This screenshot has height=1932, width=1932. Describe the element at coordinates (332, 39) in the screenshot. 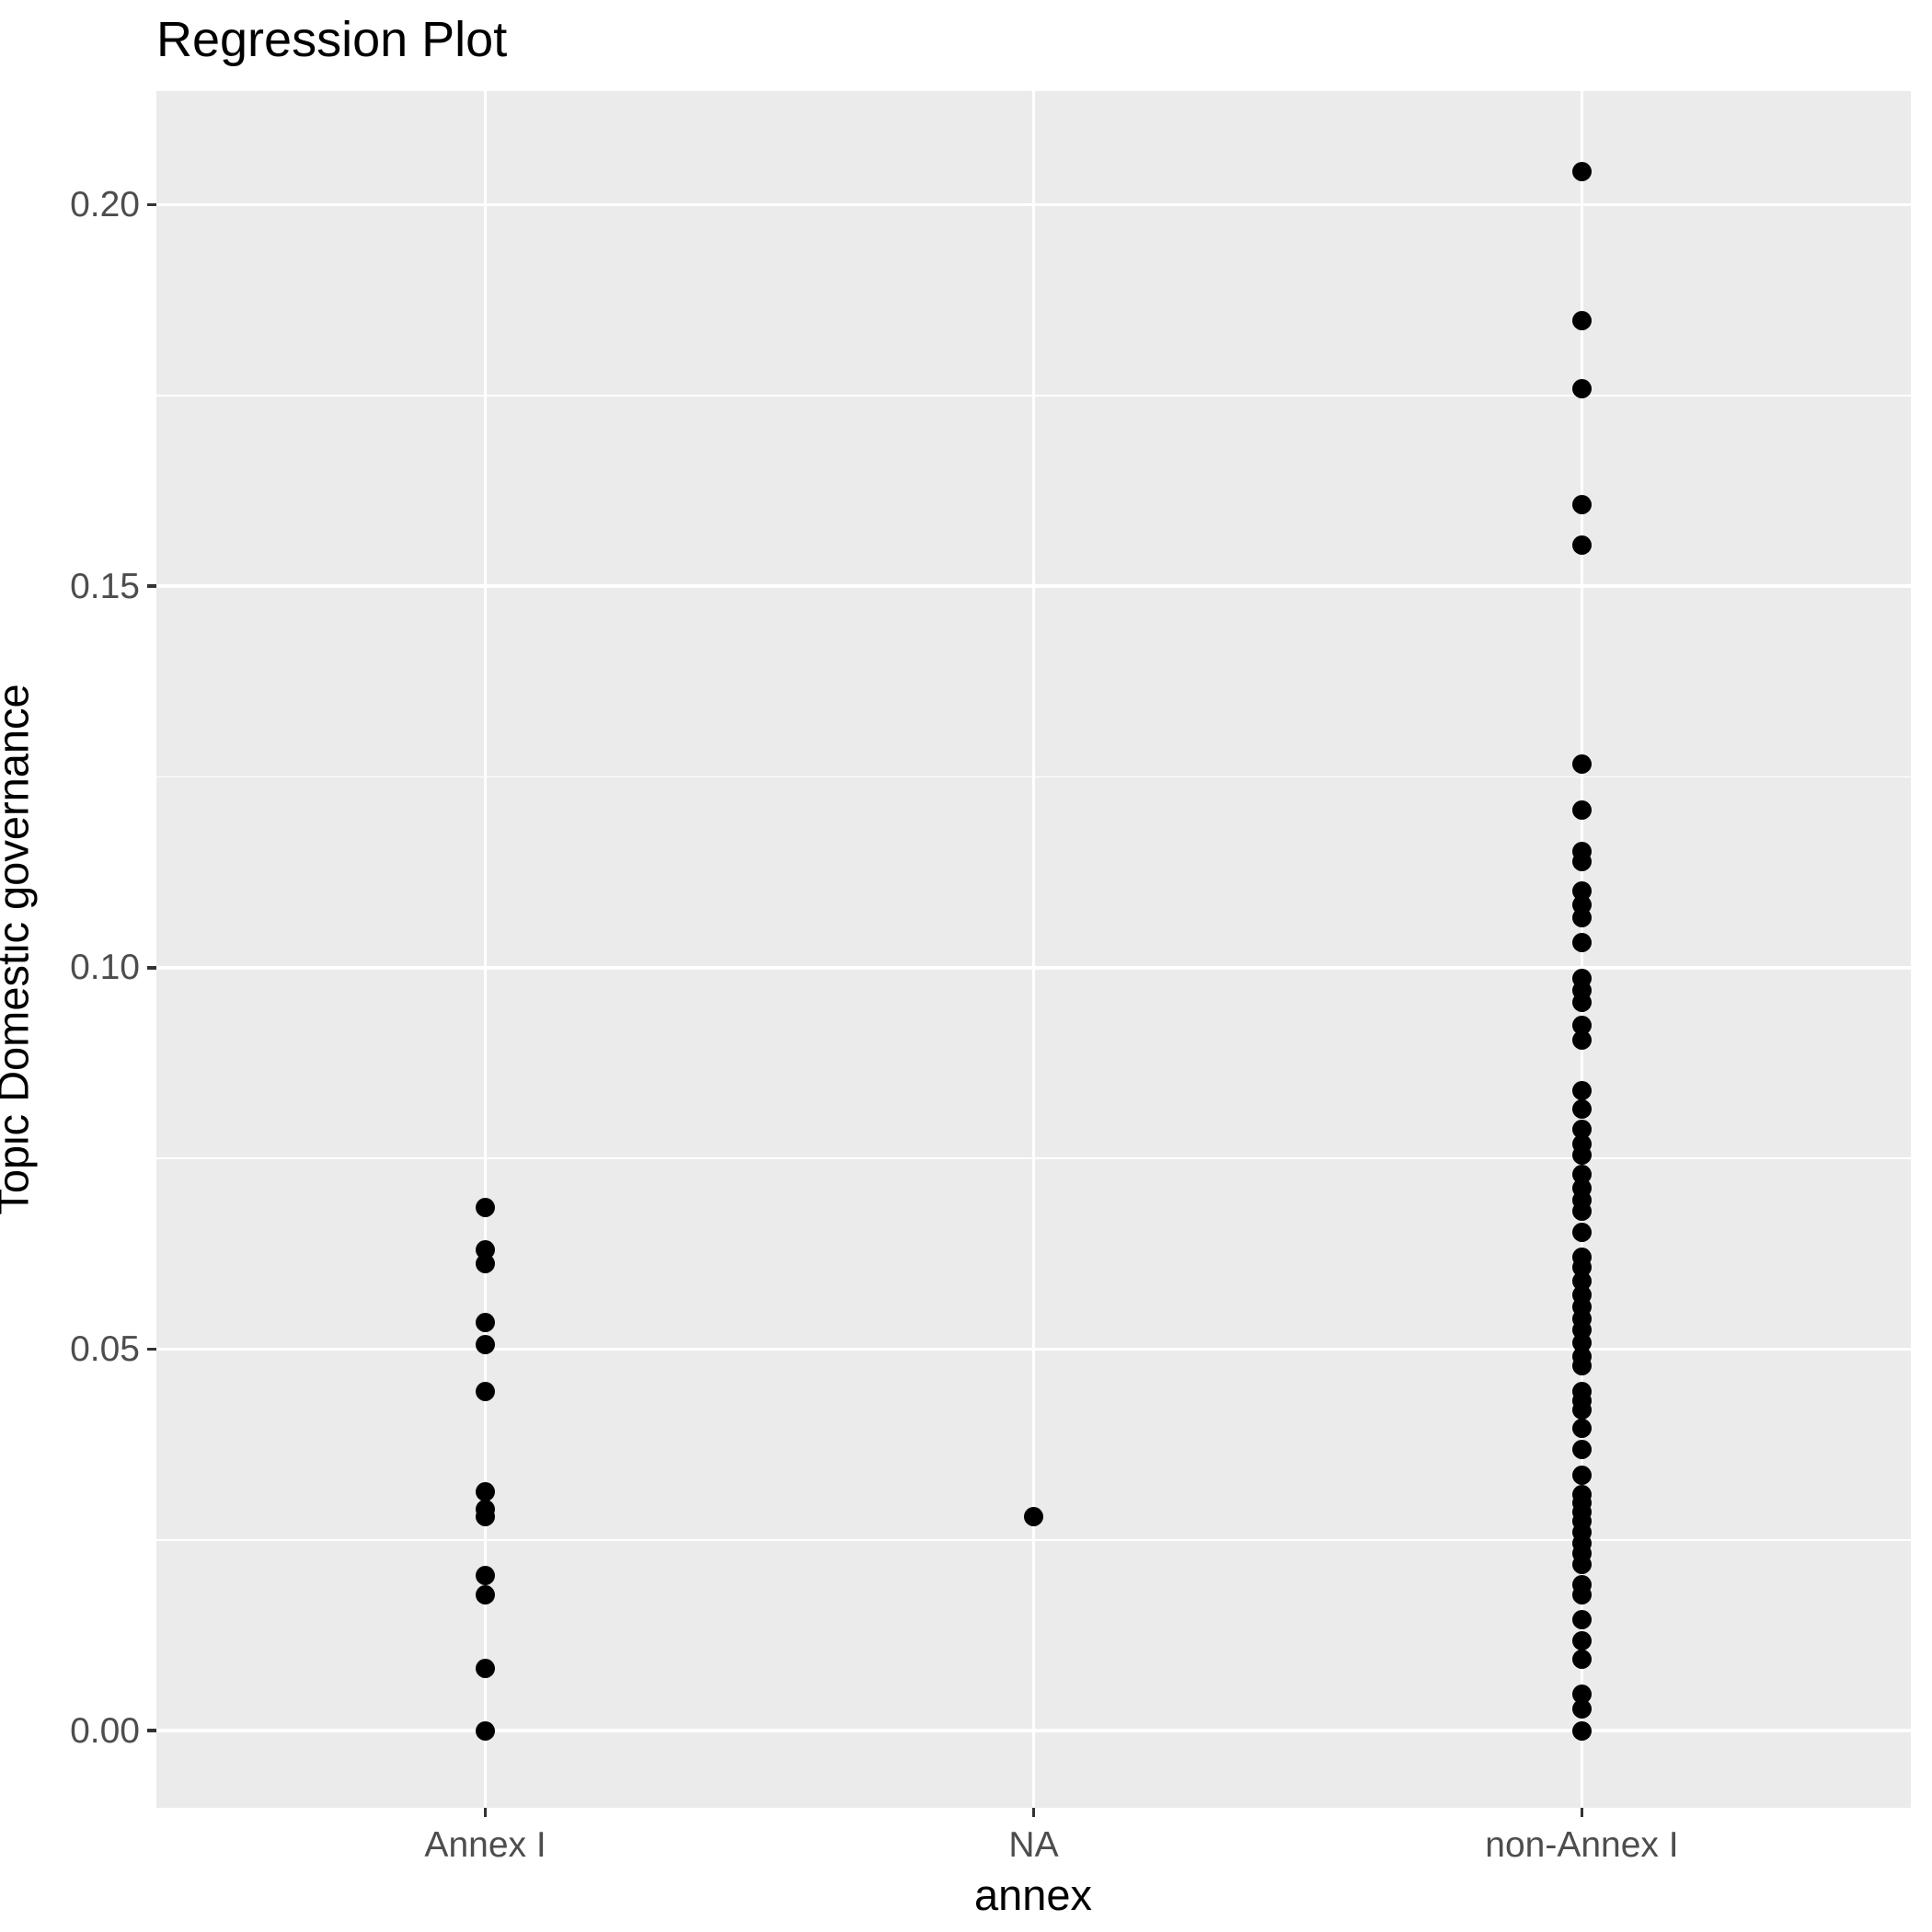

I see `plot-title: Regression Plot` at that location.